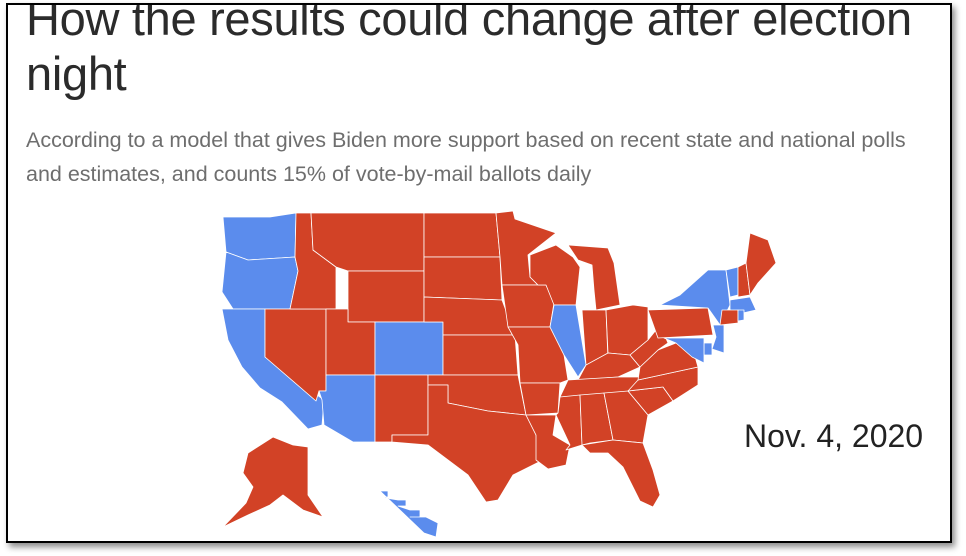 Image resolution: width=966 pixels, height=556 pixels. Describe the element at coordinates (347, 408) in the screenshot. I see `state-AZ` at that location.